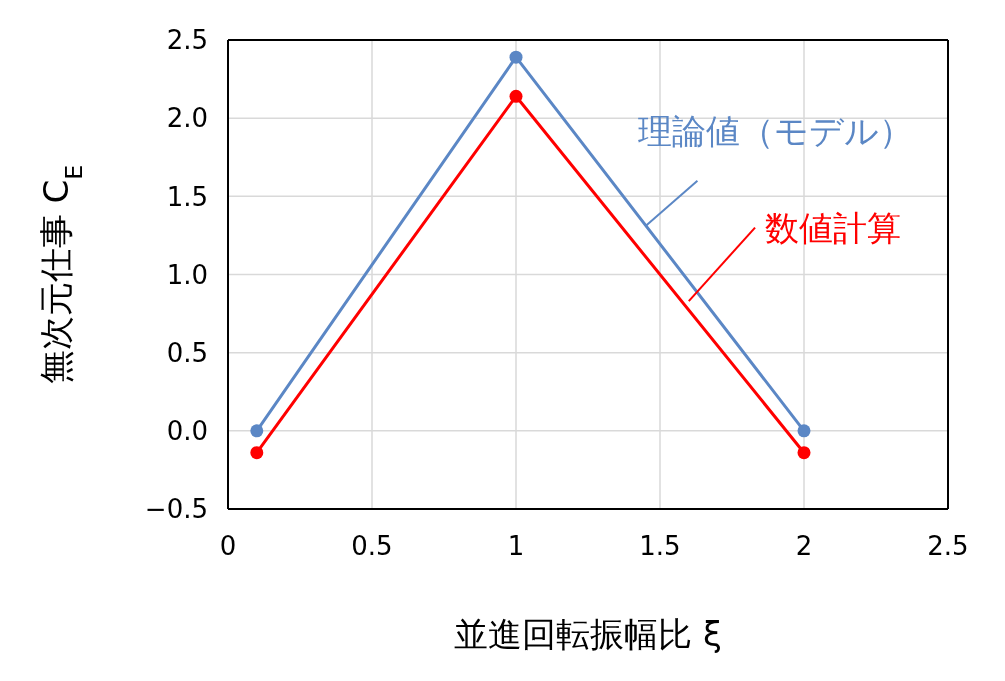 The width and height of the screenshot is (1005, 681). Describe the element at coordinates (187, 196) in the screenshot. I see `y-tick-label: 1.5` at that location.